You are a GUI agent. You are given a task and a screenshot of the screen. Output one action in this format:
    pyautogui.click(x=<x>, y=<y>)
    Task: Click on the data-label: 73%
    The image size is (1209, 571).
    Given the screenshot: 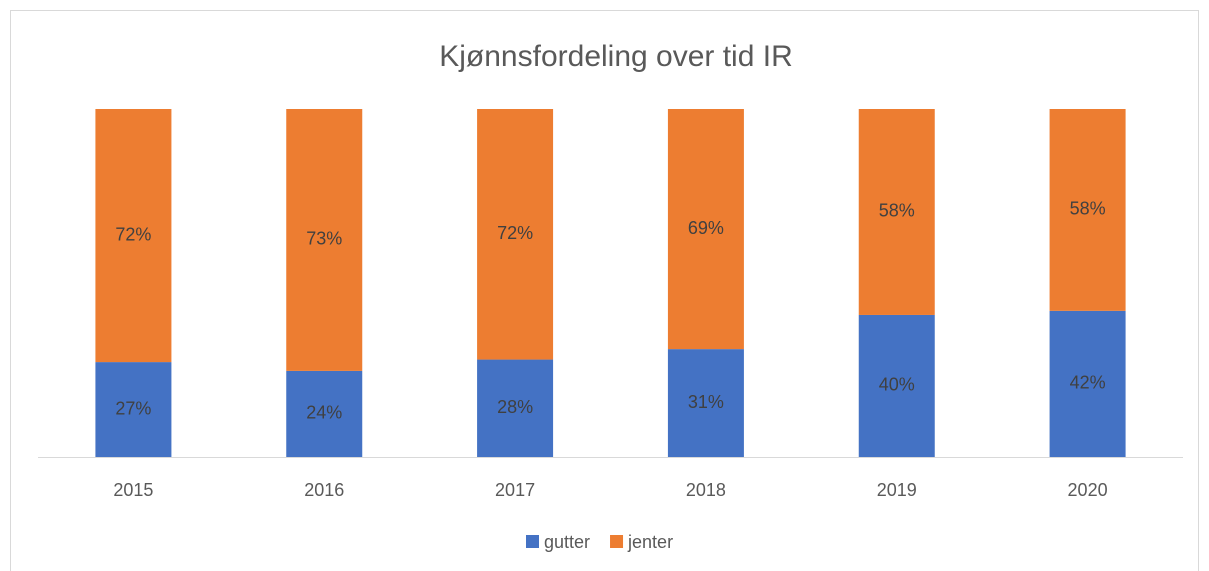 What is the action you would take?
    pyautogui.click(x=324, y=239)
    